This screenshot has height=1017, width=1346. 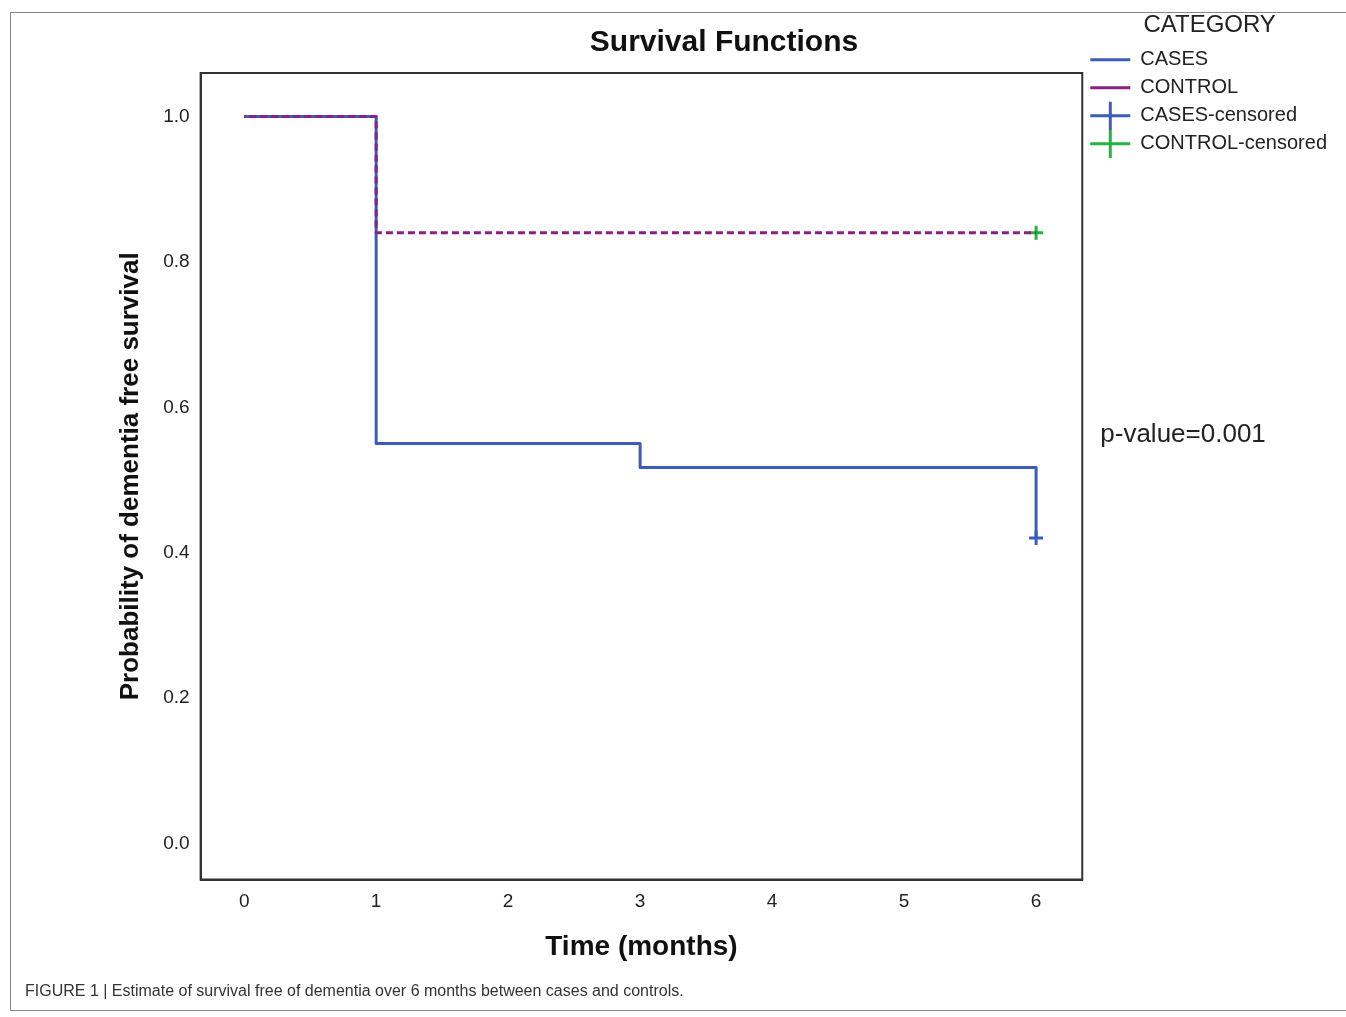 What do you see at coordinates (176, 697) in the screenshot?
I see `y-tick-label: 0.2` at bounding box center [176, 697].